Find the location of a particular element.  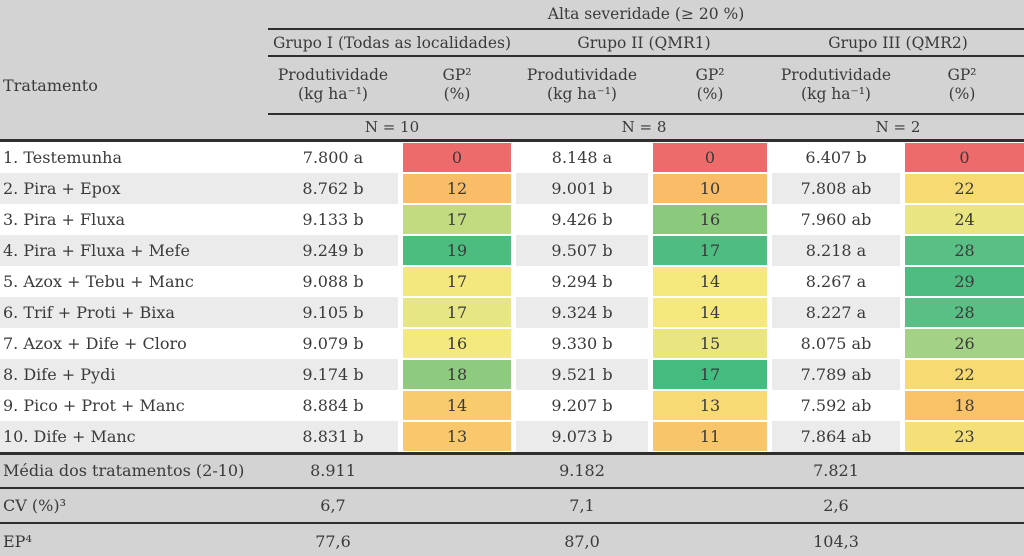

gp-cell: 0 is located at coordinates (962, 156).